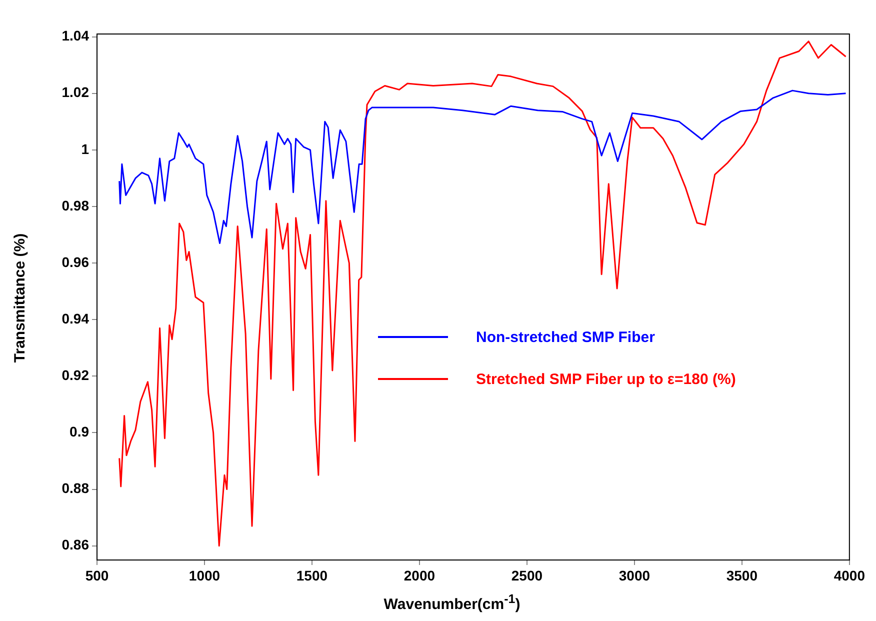  I want to click on x-tick-label: 3000, so click(634, 575).